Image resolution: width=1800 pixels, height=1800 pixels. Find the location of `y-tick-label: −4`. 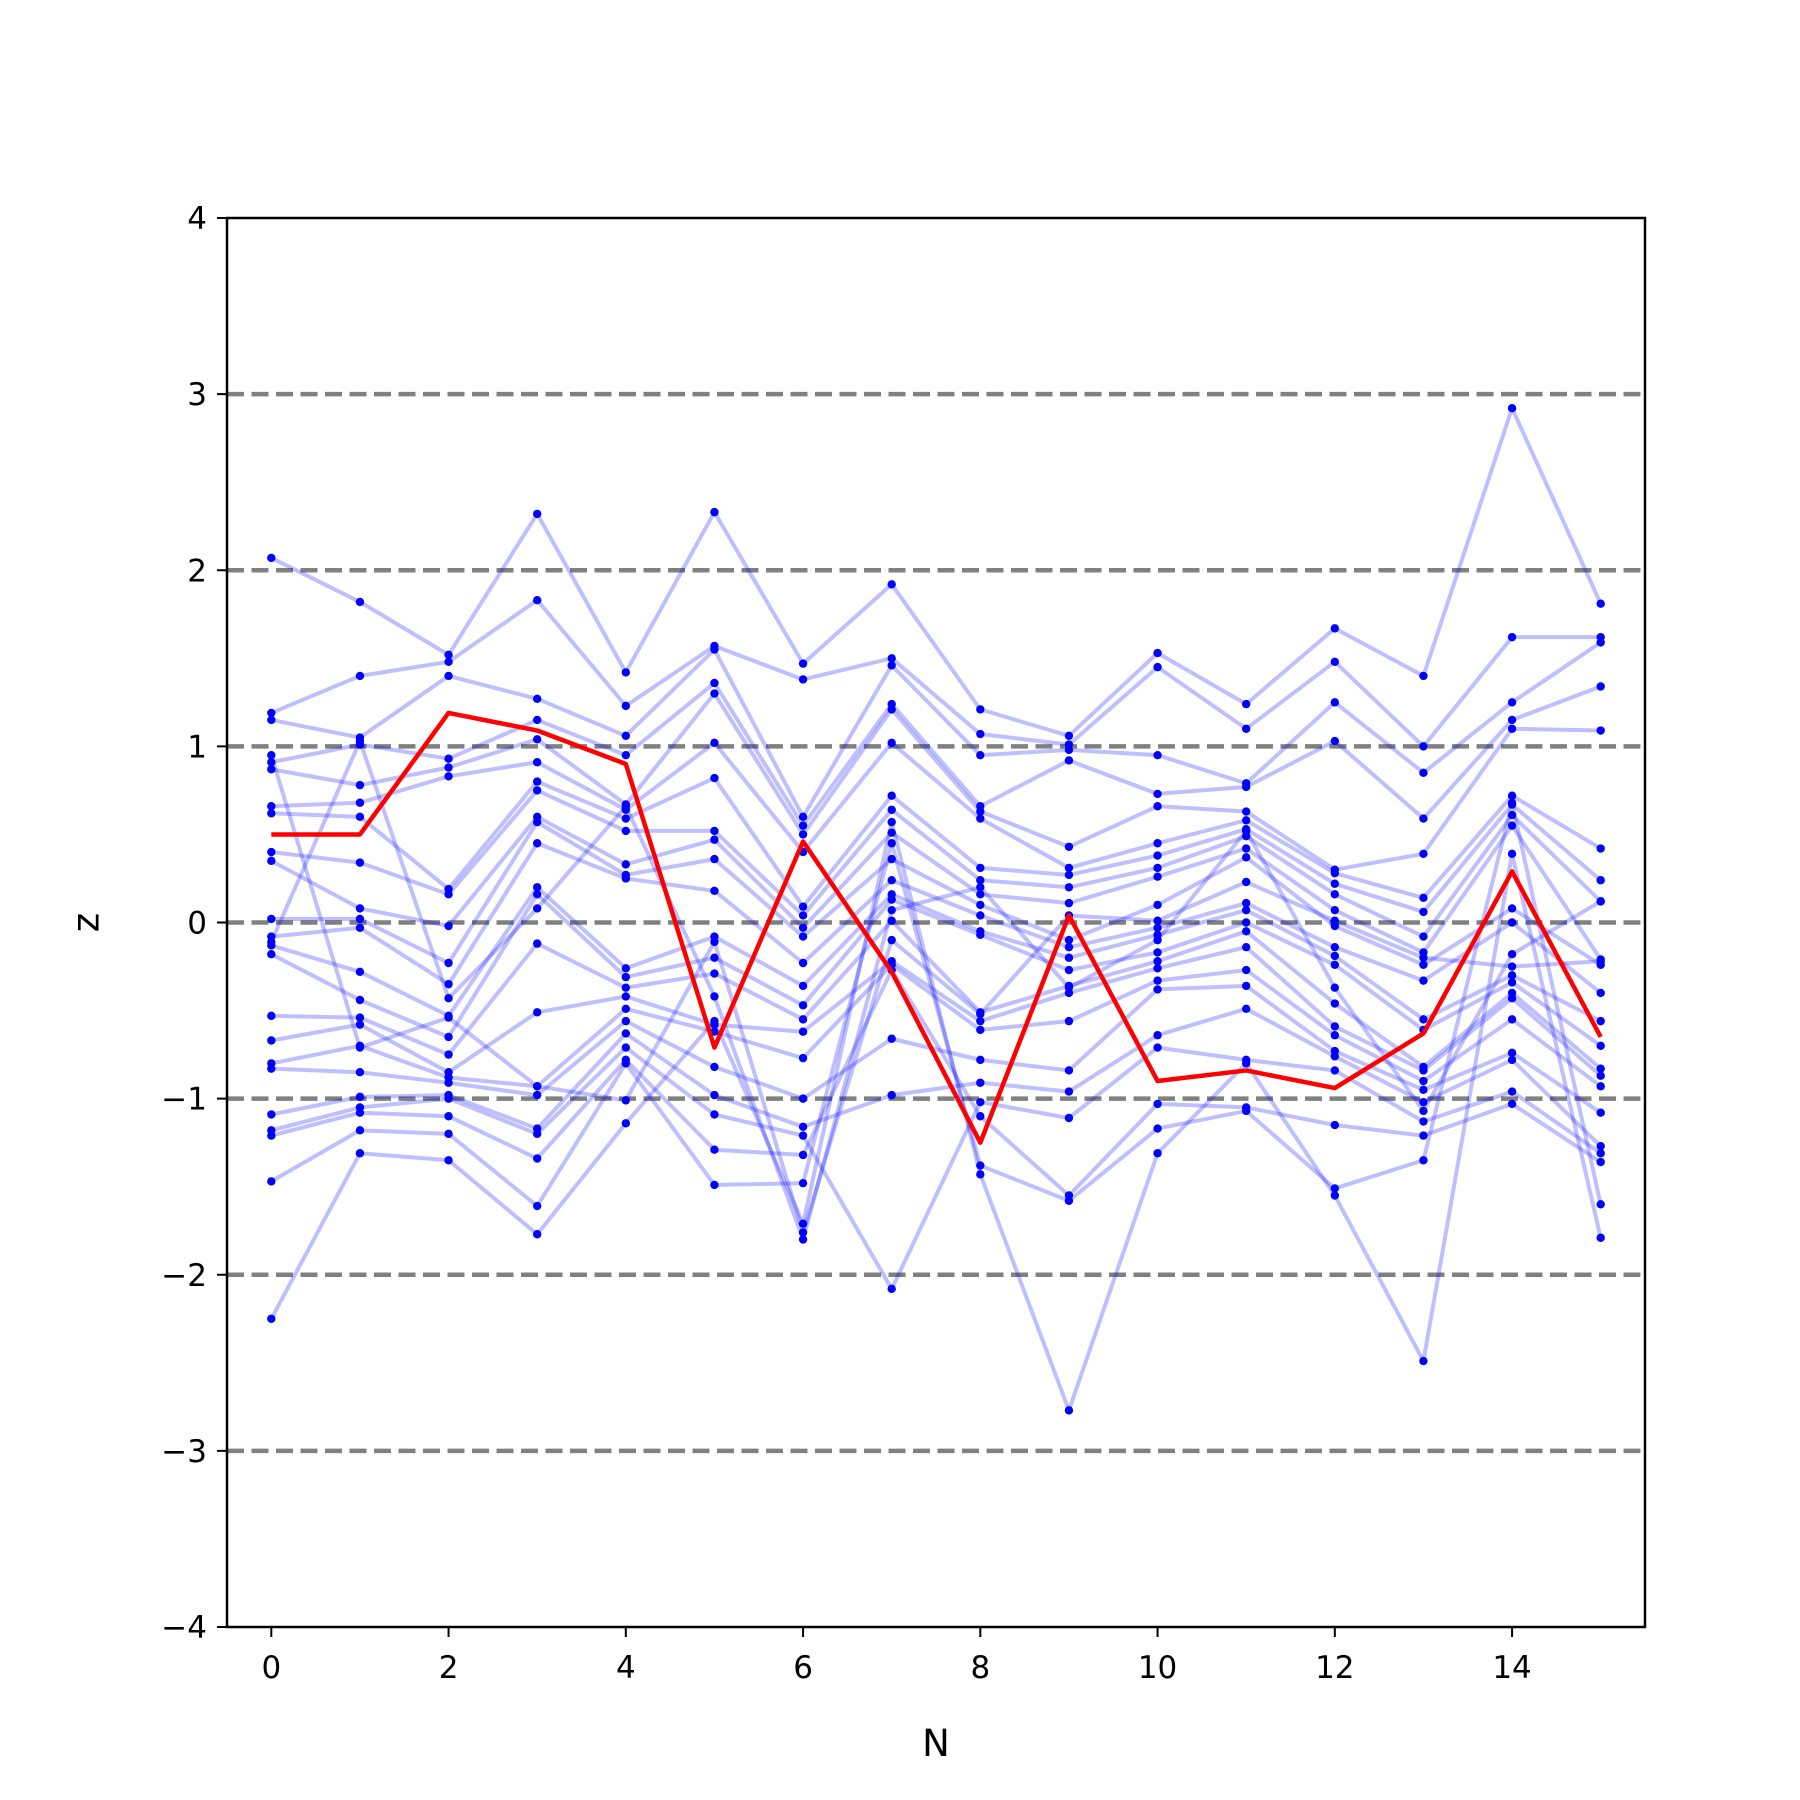

y-tick-label: −4 is located at coordinates (184, 1628).